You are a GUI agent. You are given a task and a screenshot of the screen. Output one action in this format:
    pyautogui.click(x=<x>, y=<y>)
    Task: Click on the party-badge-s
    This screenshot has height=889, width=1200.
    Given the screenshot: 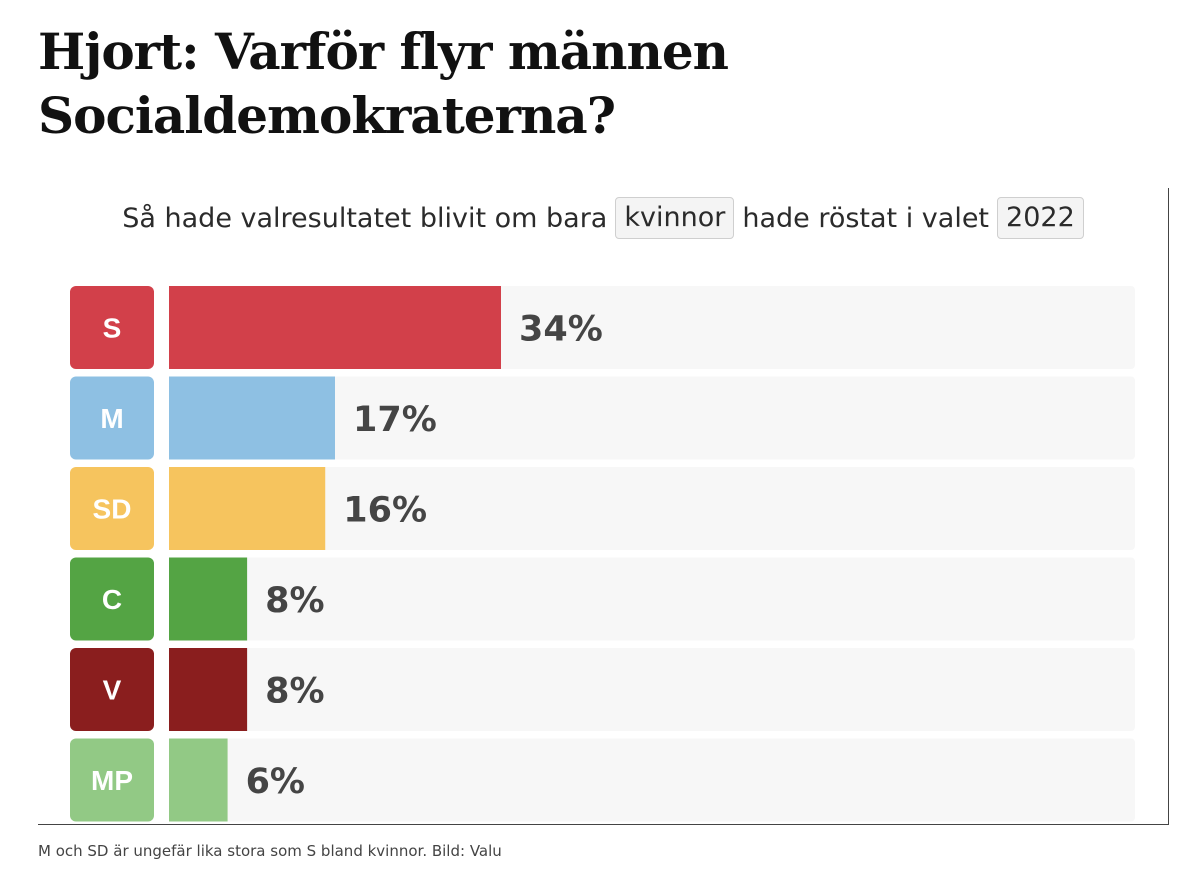 What is the action you would take?
    pyautogui.click(x=112, y=327)
    